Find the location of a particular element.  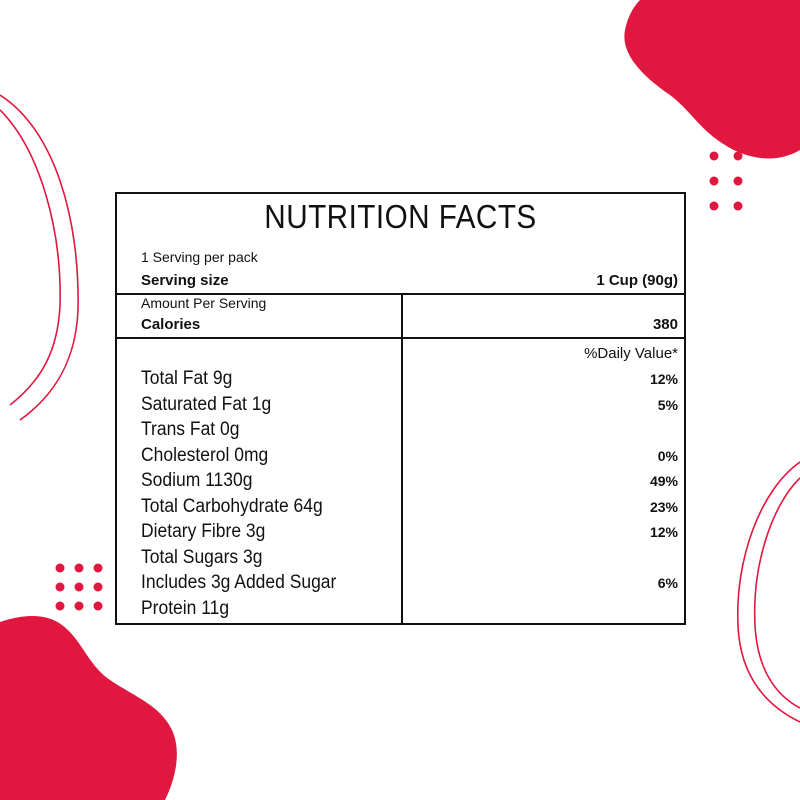

nutrient-row: Sodium 1130g 49% is located at coordinates (400, 481).